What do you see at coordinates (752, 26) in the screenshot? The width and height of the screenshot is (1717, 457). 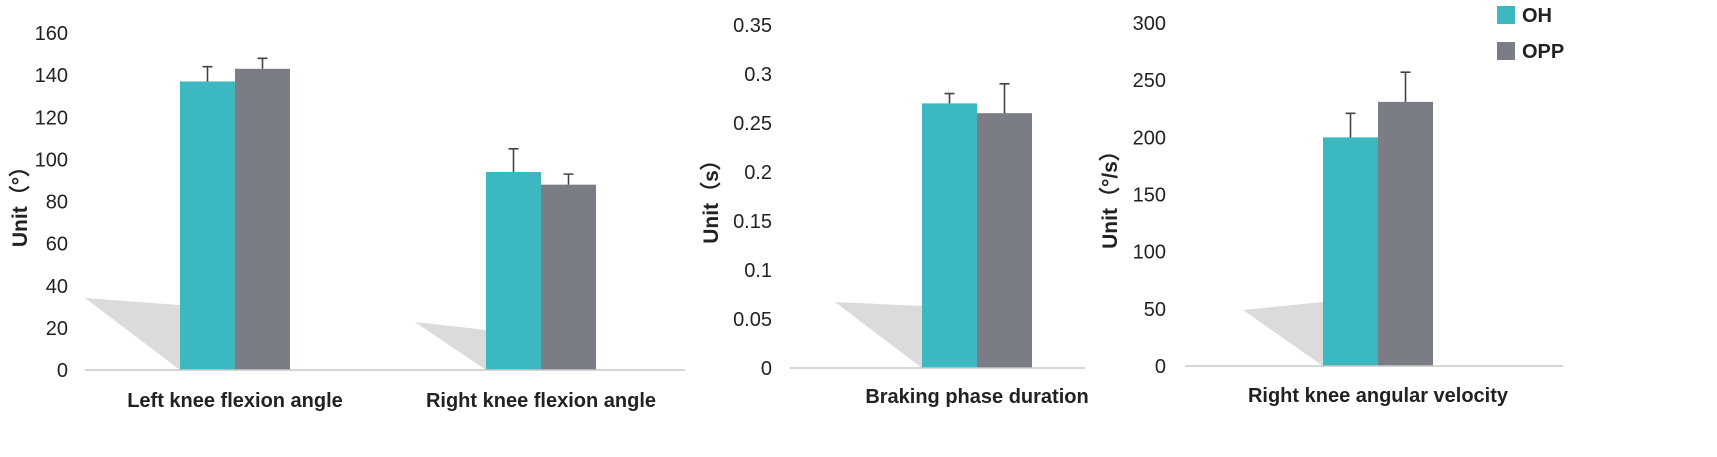 I see `y-tick-label: 0.35` at bounding box center [752, 26].